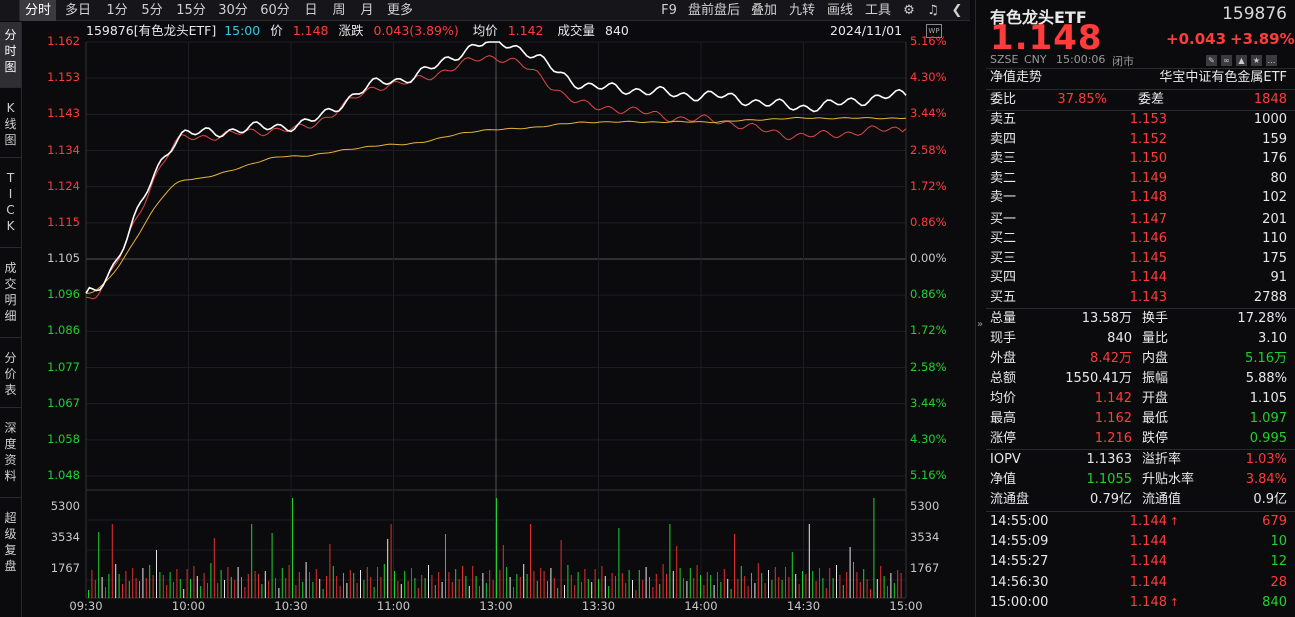 The width and height of the screenshot is (1295, 617). I want to click on link-icon: ∞, so click(1226, 60).